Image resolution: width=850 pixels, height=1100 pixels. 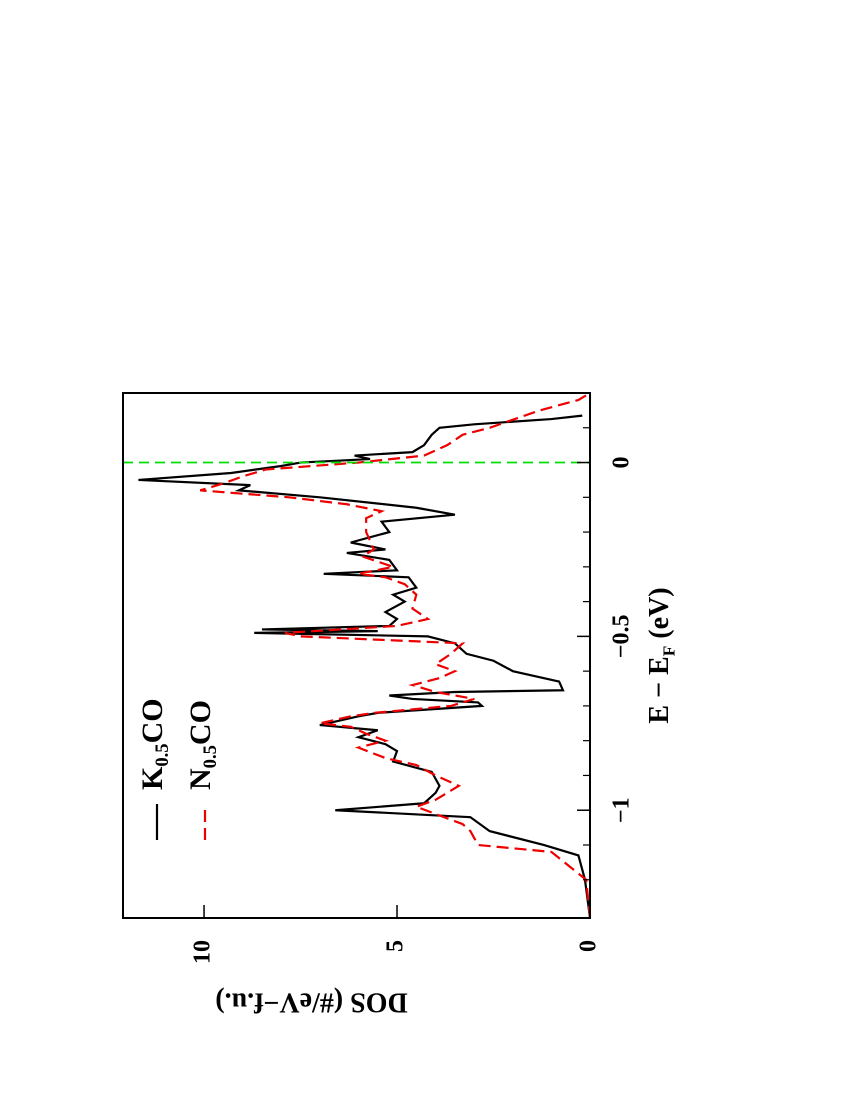 What do you see at coordinates (622, 810) in the screenshot?
I see `x-tick-label: −1` at bounding box center [622, 810].